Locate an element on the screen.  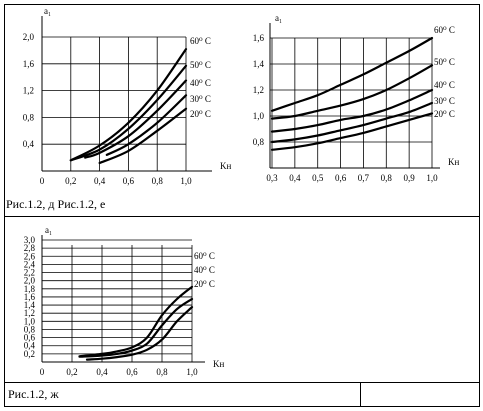
y-tick-label: 2,2 is located at coordinates (29, 273).